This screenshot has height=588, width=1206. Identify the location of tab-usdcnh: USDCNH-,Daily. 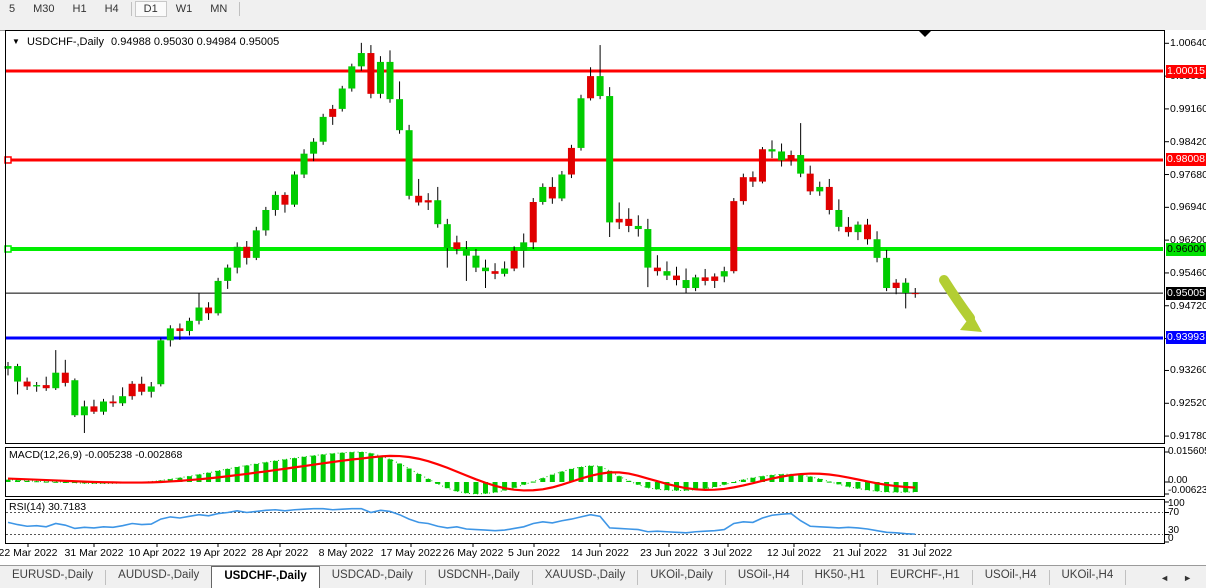
(478, 575).